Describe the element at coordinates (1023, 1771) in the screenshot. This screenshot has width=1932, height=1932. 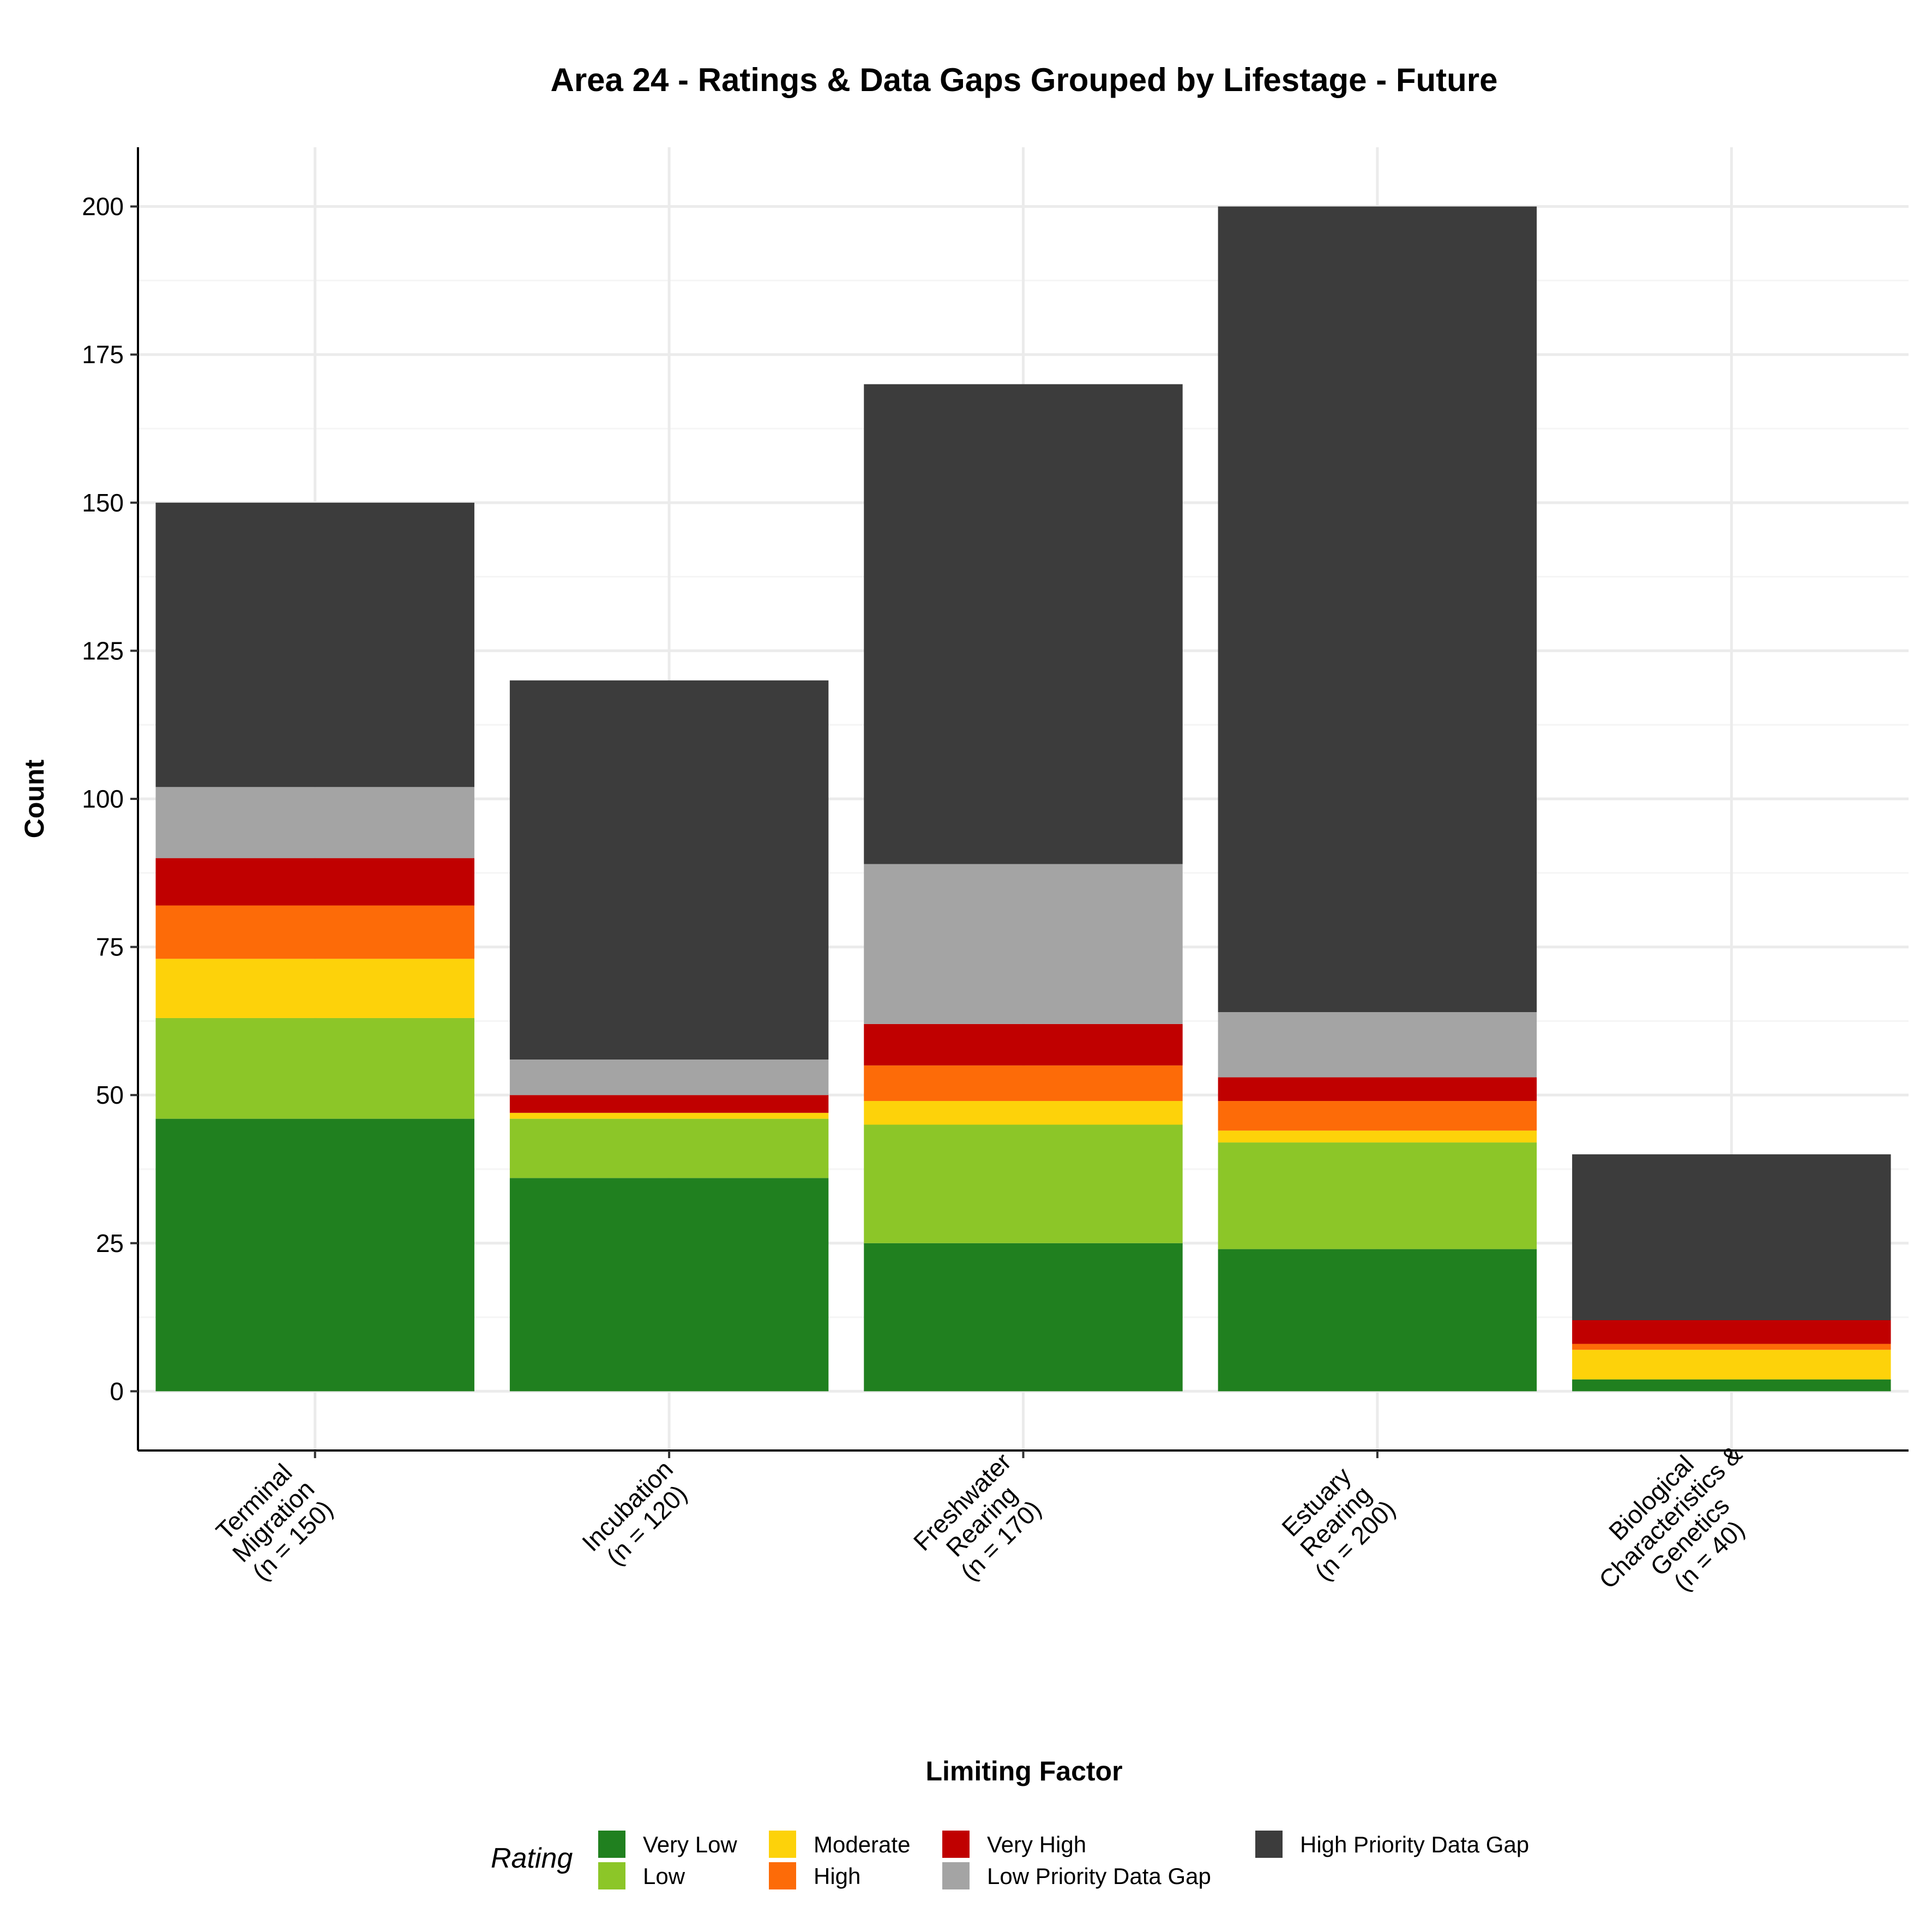
I see `x-axis-title: Limiting Factor` at that location.